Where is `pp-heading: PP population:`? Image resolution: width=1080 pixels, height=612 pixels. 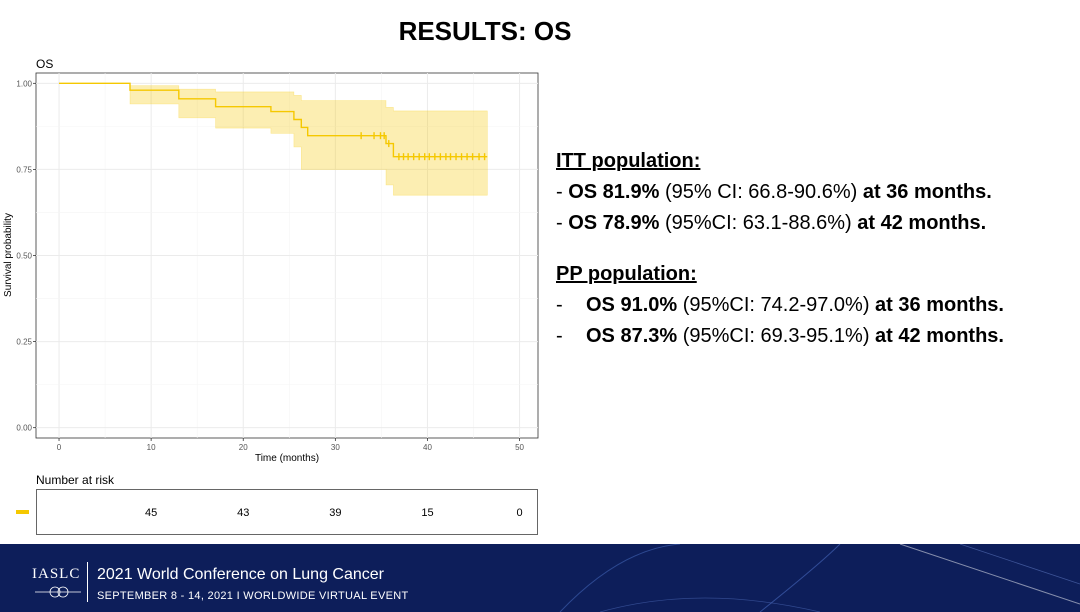 pp-heading: PP population: is located at coordinates (626, 274).